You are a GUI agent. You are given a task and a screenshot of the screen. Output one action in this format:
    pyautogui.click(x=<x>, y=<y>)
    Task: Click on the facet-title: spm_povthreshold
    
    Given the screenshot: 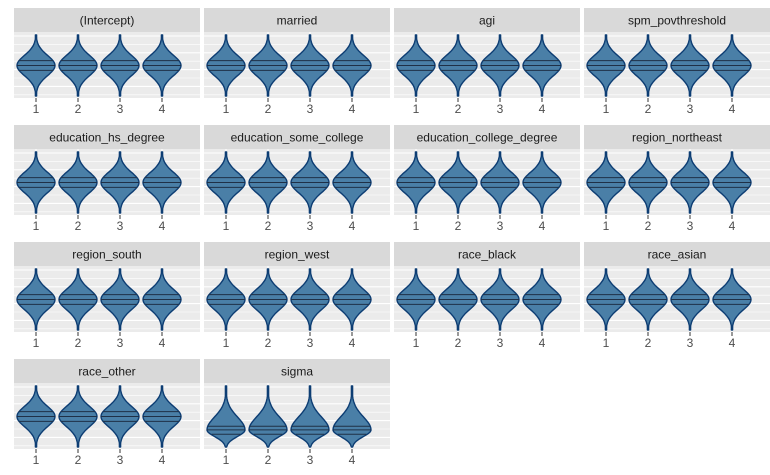 What is the action you would take?
    pyautogui.click(x=677, y=21)
    